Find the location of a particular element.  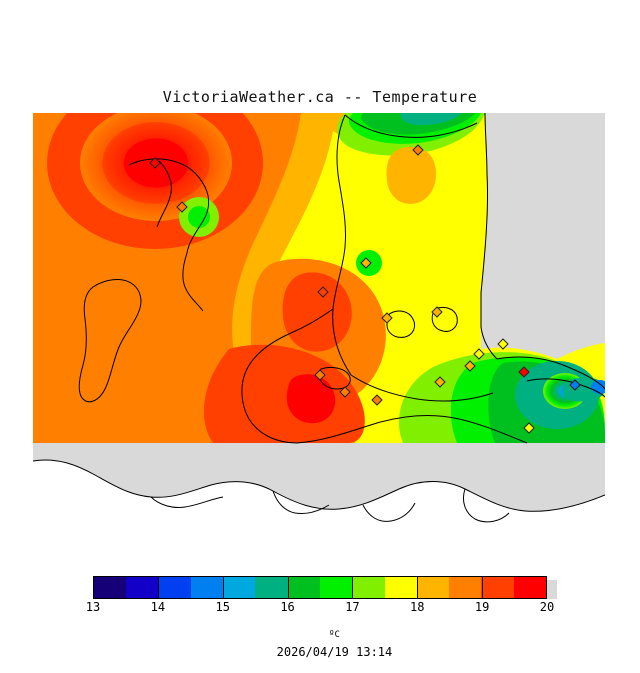

mask-northeast is located at coordinates (543, 236).